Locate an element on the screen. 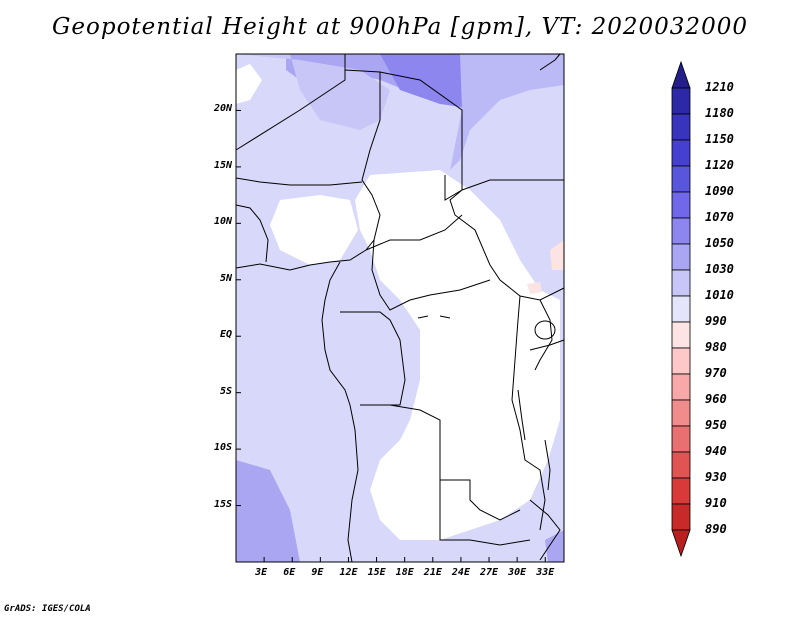 This screenshot has width=800, height=618. border-angola-drc is located at coordinates (440, 462).